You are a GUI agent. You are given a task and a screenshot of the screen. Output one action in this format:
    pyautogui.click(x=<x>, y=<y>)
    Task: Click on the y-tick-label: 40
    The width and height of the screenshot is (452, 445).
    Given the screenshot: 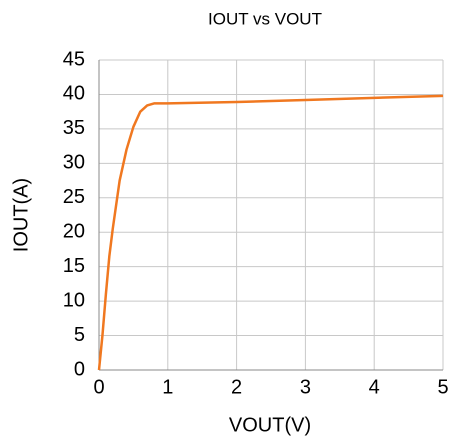 What is the action you would take?
    pyautogui.click(x=74, y=94)
    